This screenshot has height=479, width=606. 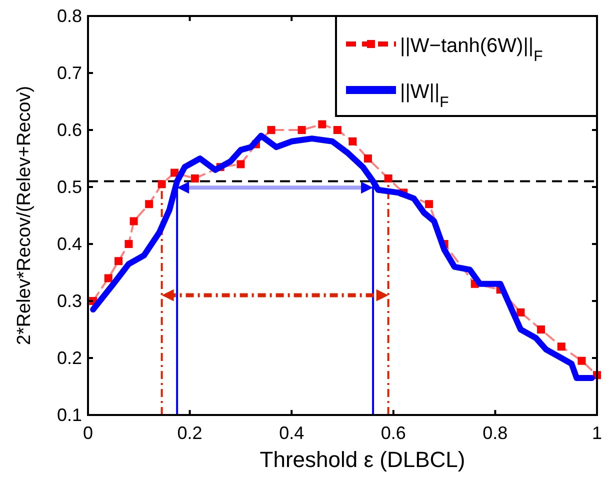 What do you see at coordinates (69, 415) in the screenshot?
I see `y-tick-label: 0.1` at bounding box center [69, 415].